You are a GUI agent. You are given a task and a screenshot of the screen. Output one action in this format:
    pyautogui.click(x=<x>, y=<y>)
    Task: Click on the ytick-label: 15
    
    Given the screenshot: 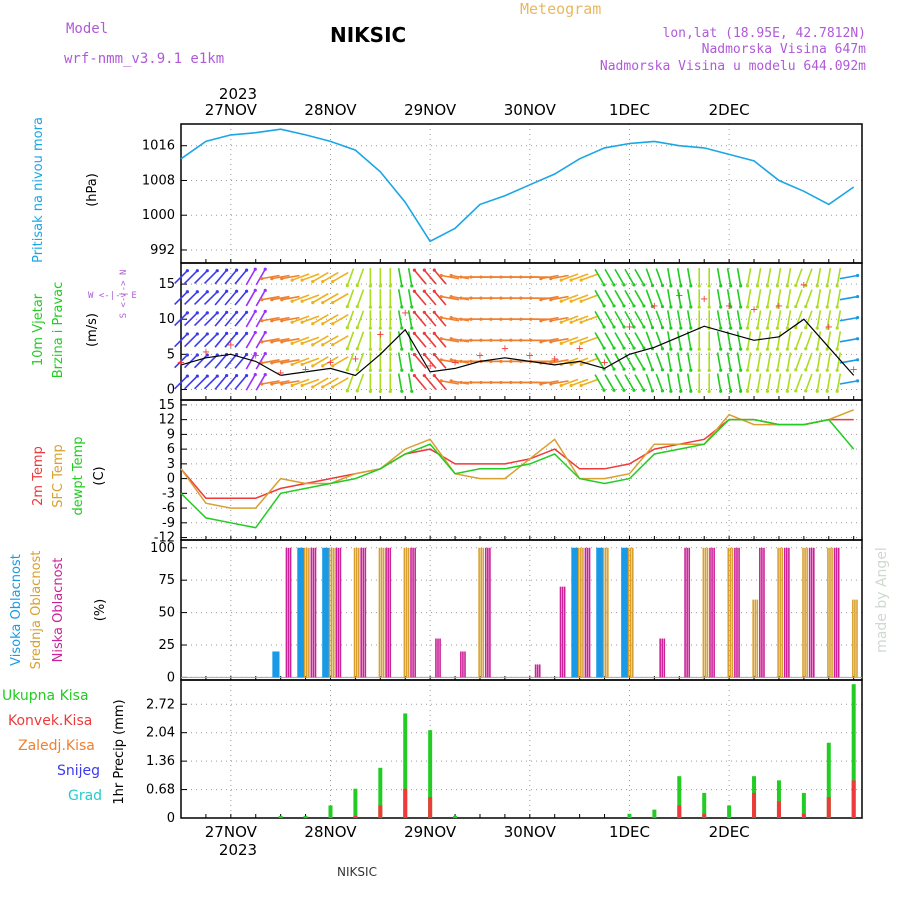 What is the action you would take?
    pyautogui.click(x=166, y=284)
    